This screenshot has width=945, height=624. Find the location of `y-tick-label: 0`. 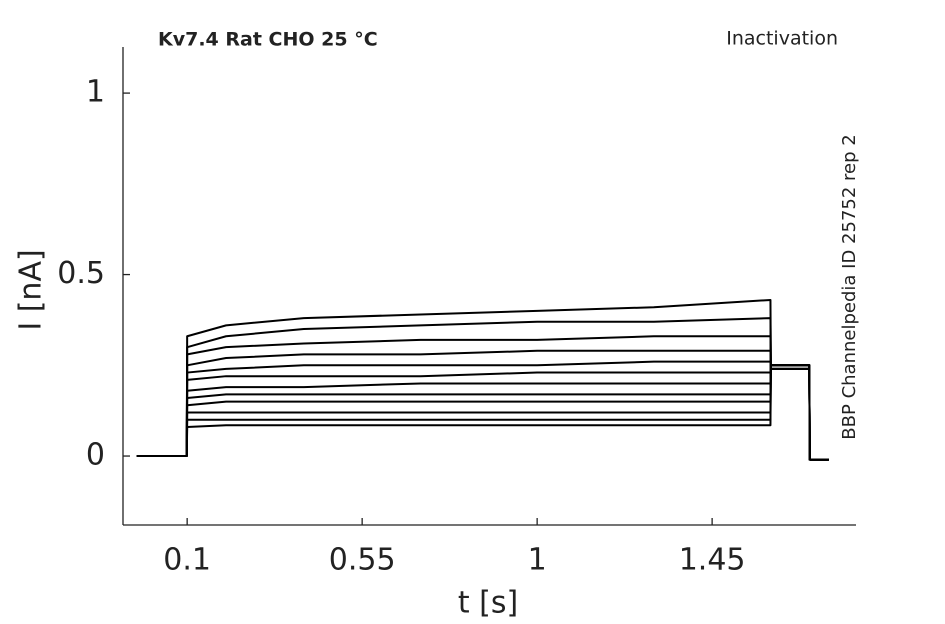

y-tick-label: 0 is located at coordinates (95, 455).